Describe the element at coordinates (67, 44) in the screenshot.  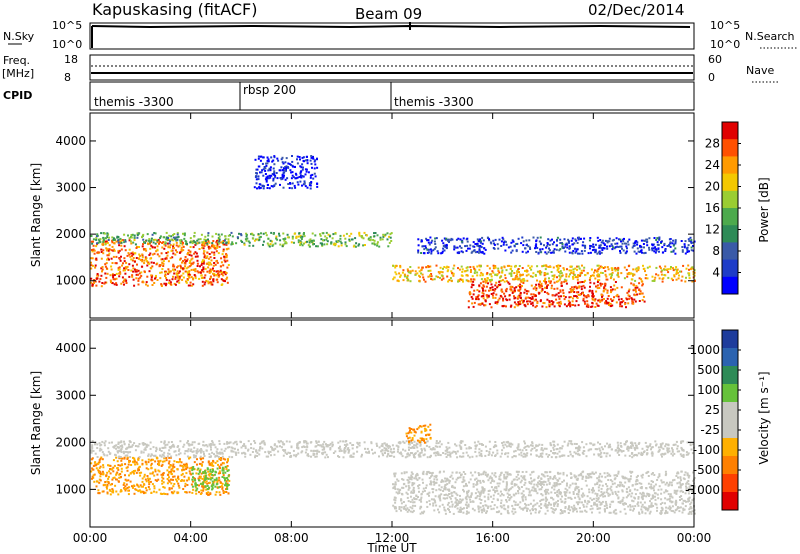
I see `nsky-tick-bottom: 10^0` at that location.